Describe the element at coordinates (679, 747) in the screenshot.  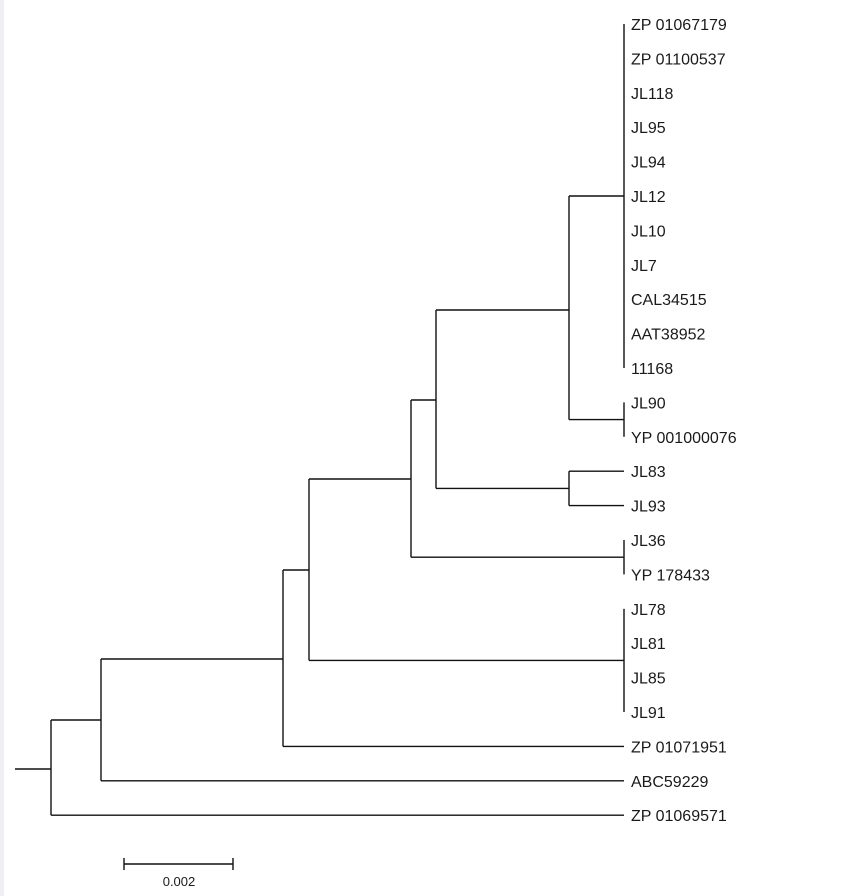
I see `leaf-label: ZP 01071951` at that location.